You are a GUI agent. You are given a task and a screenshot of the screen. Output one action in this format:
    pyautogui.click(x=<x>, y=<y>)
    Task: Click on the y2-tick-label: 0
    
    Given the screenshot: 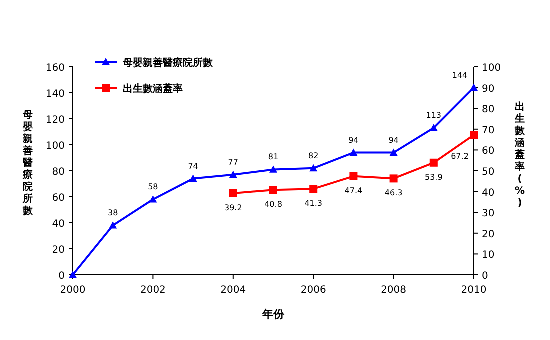 What is the action you would take?
    pyautogui.click(x=485, y=276)
    